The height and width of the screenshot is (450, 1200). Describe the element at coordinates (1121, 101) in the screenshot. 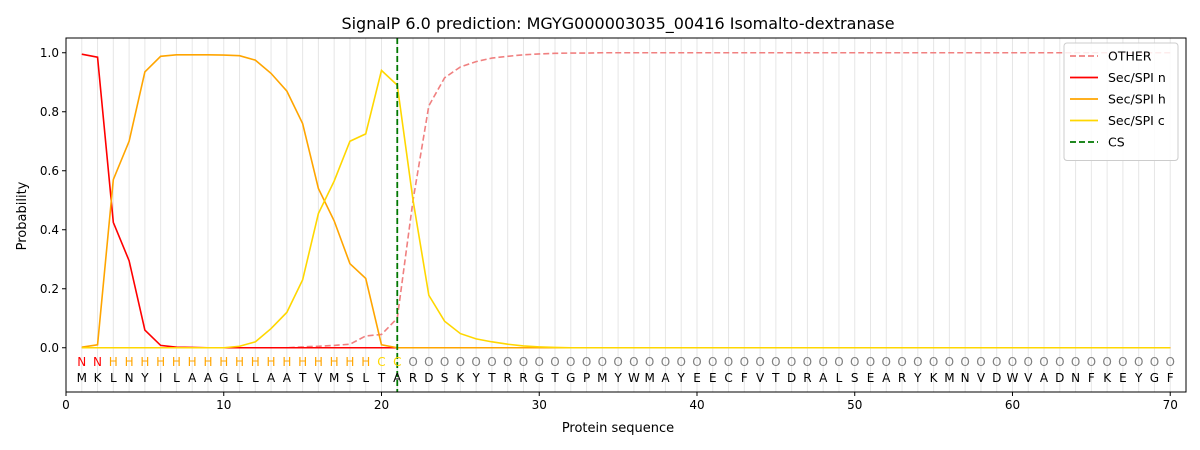

I see `legend-box` at that location.